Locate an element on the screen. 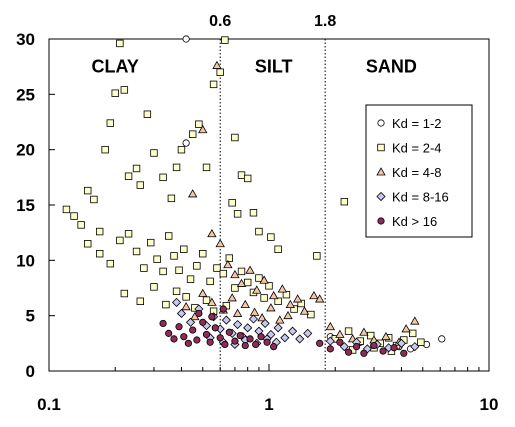  y-tick-label: 20 is located at coordinates (25, 150).